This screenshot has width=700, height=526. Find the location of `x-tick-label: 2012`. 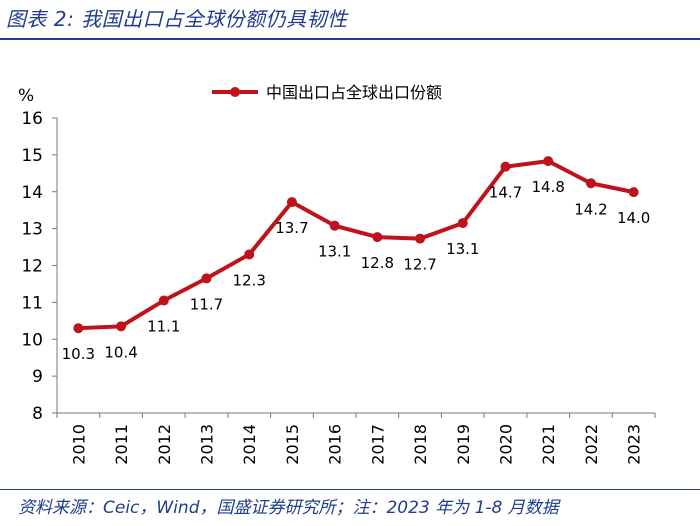

x-tick-label: 2012 is located at coordinates (164, 444).